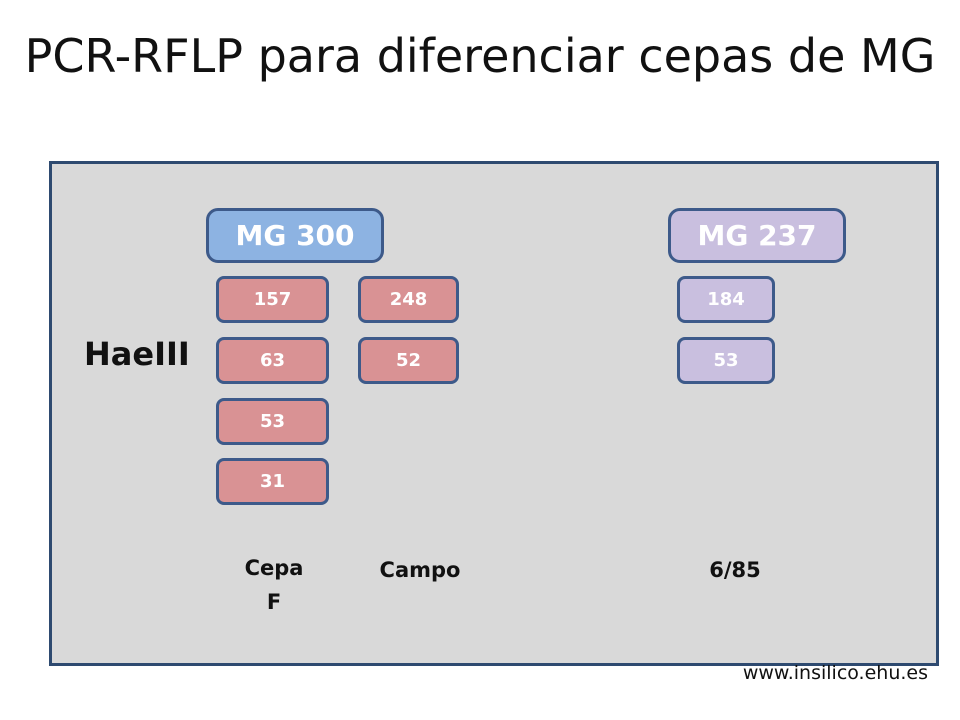 Image resolution: width=960 pixels, height=720 pixels. What do you see at coordinates (137, 354) in the screenshot?
I see `enzyme-label: HaeIII` at bounding box center [137, 354].